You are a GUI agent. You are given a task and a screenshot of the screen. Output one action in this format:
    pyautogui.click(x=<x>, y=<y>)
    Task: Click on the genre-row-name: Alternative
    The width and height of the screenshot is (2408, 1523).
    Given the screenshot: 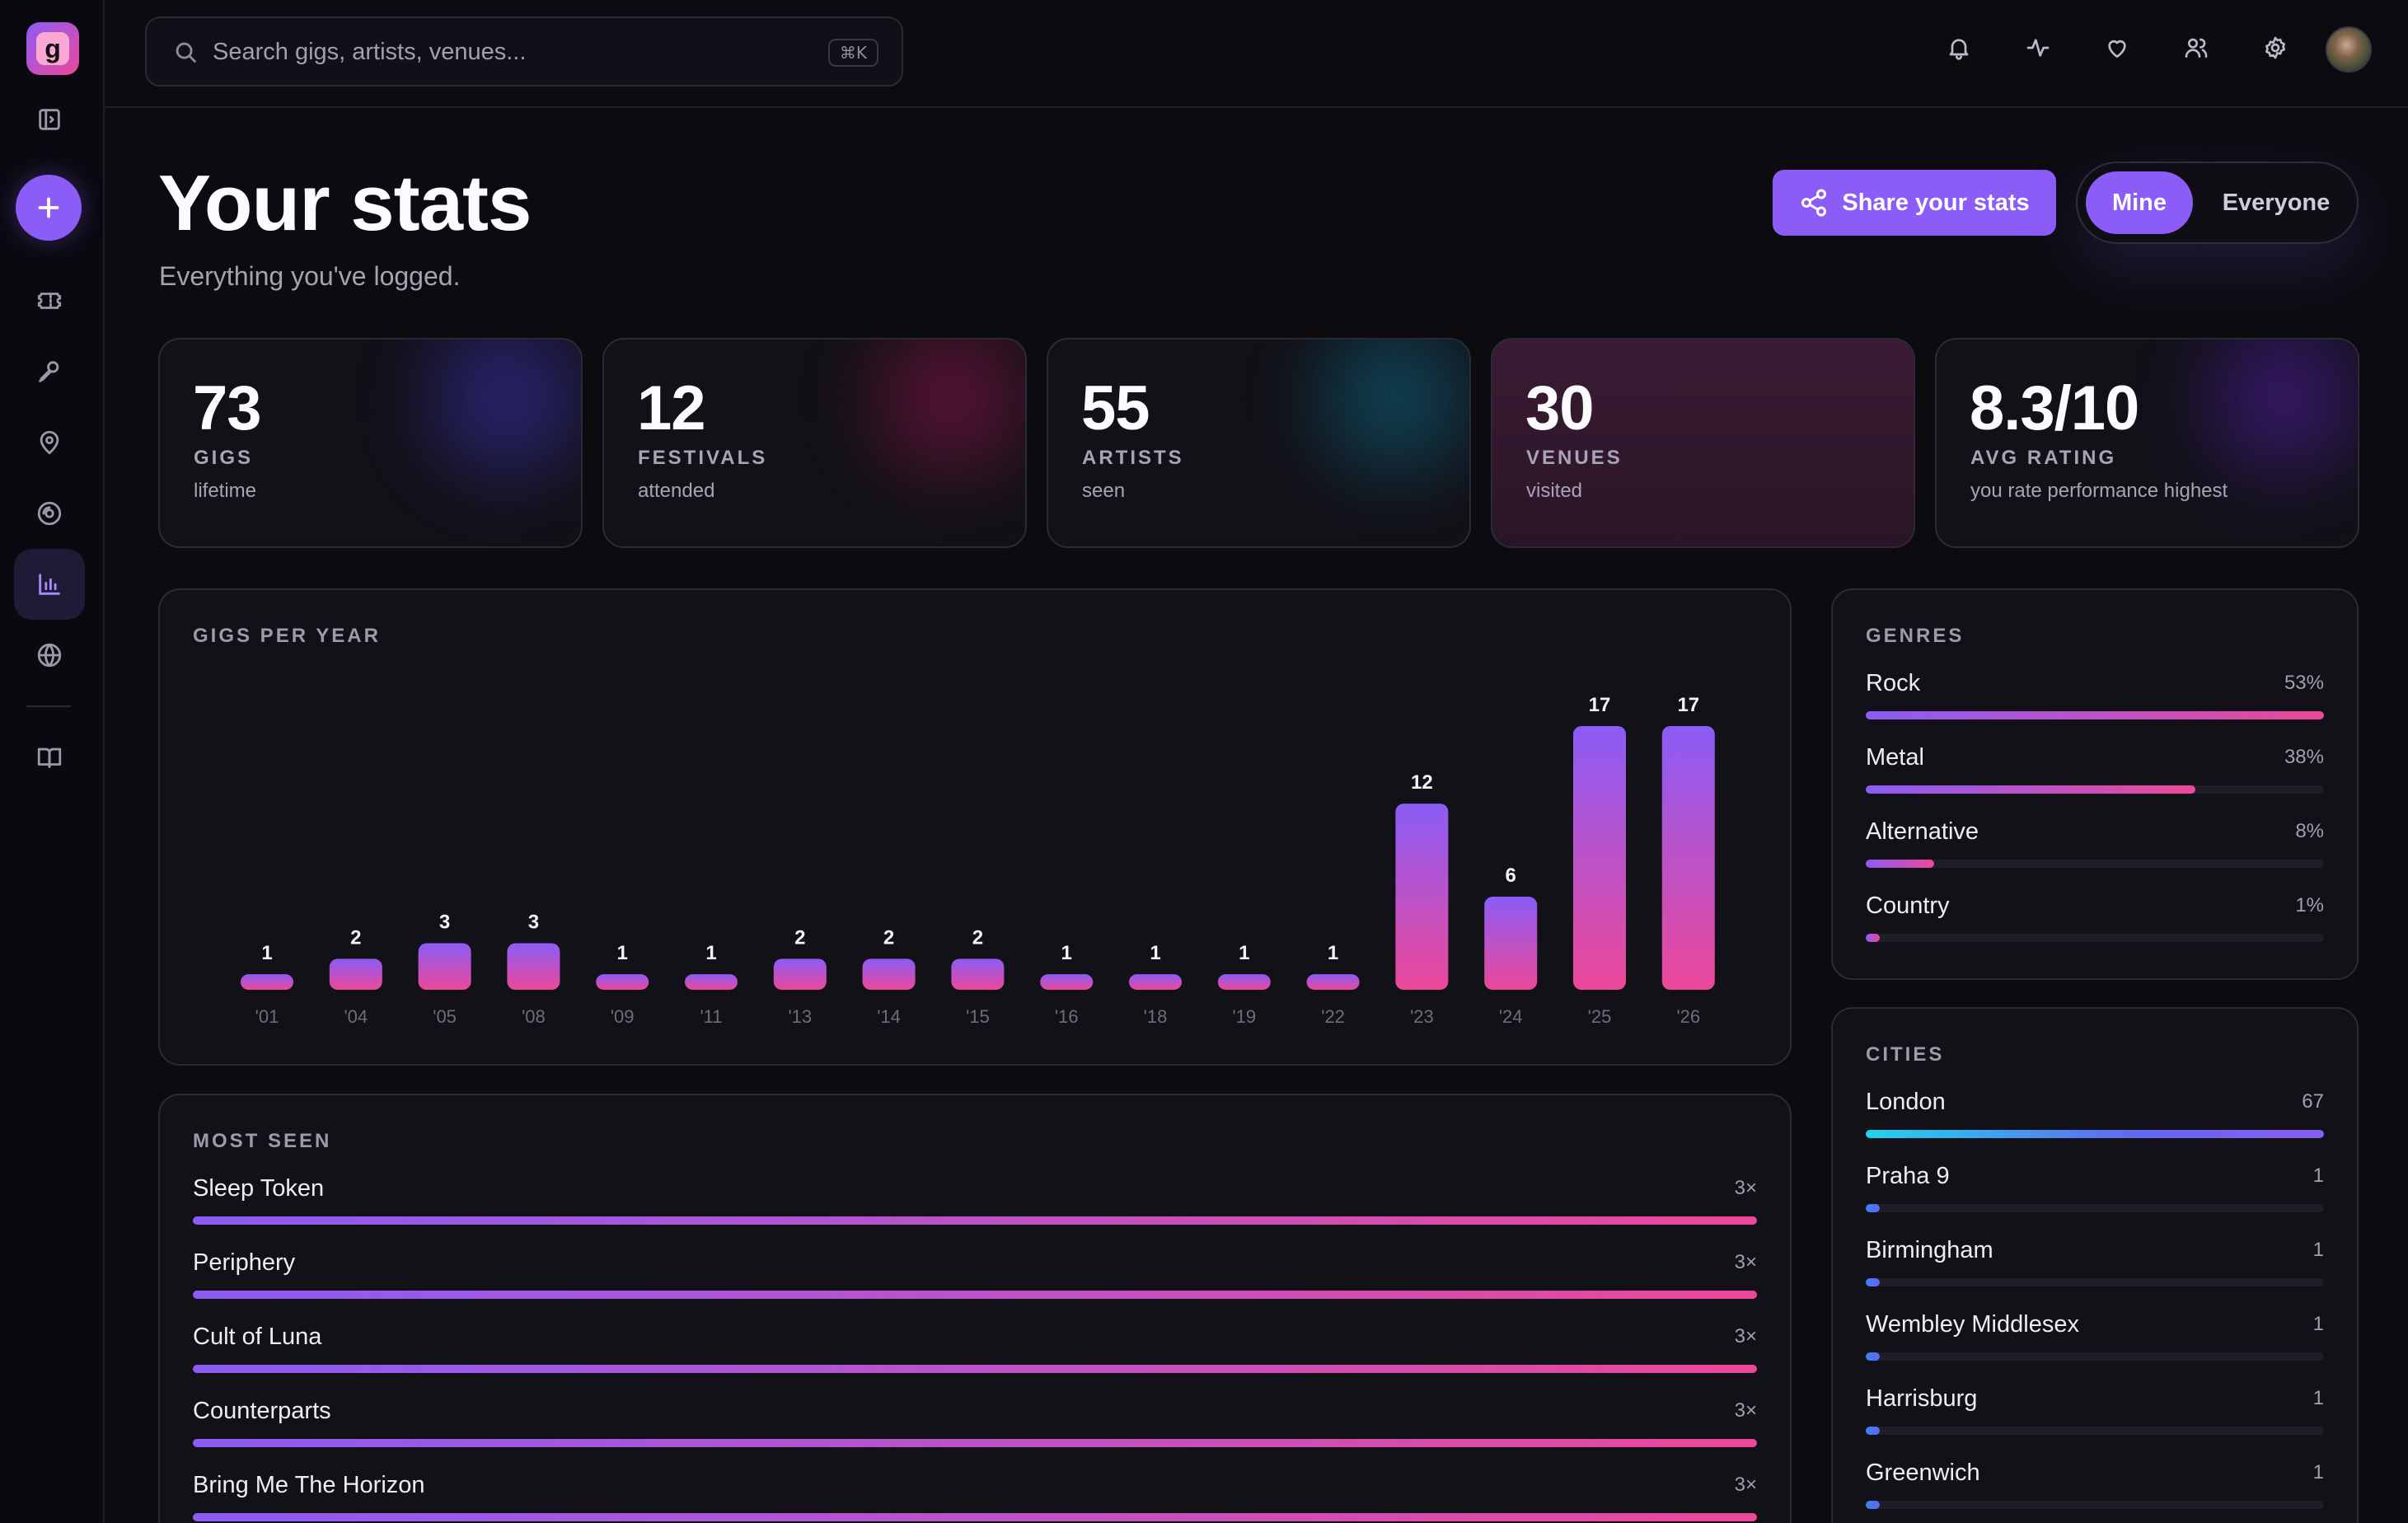 What is the action you would take?
    pyautogui.click(x=1923, y=831)
    